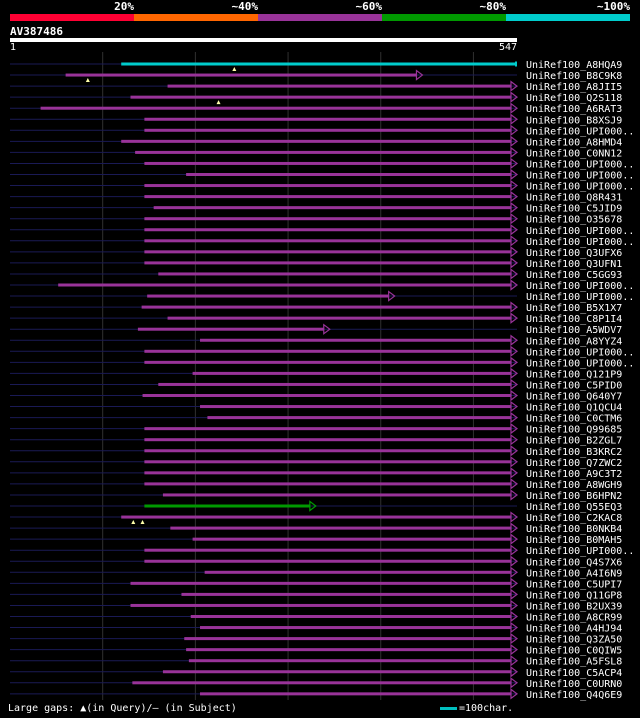 This screenshot has width=640, height=718. Describe the element at coordinates (493, 6) in the screenshot. I see `legend-label-80: ~80%` at that location.